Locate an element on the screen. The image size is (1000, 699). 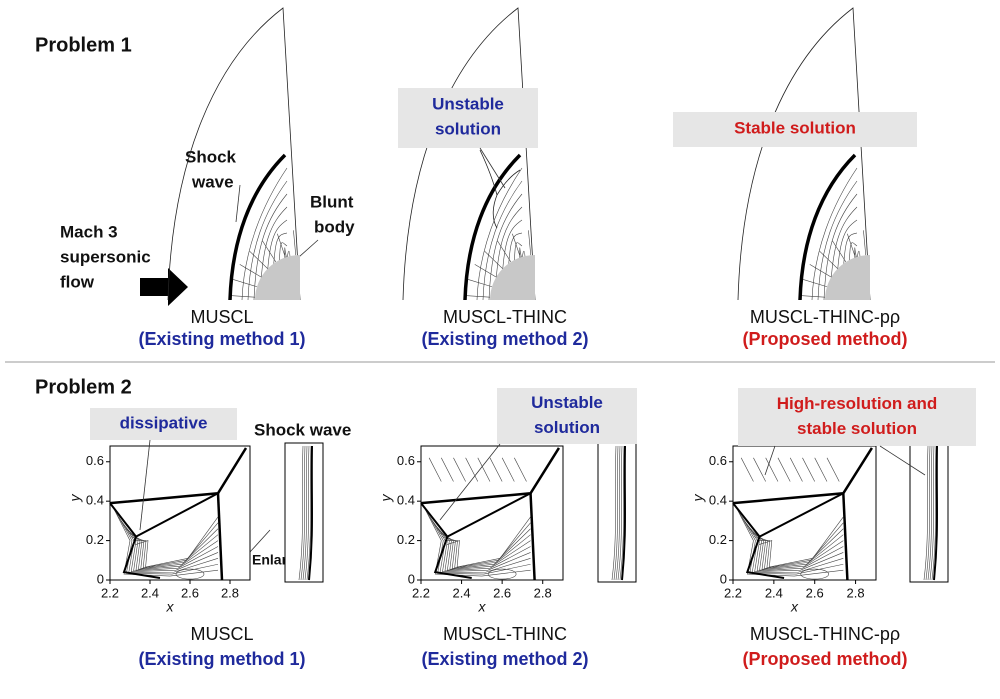
section-title: Problem 2 is located at coordinates (83, 387).